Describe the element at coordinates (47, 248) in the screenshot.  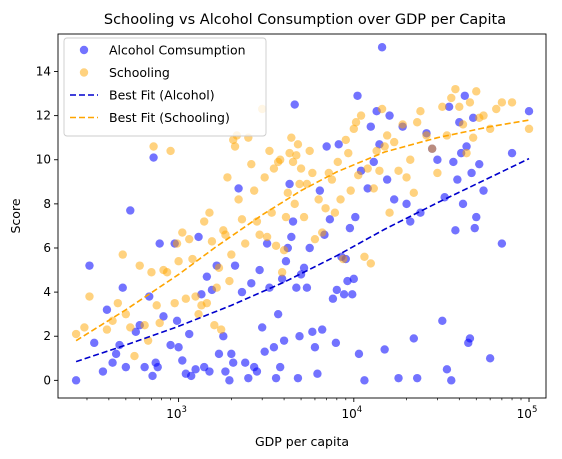
I see `y-tick-label: 6` at that location.